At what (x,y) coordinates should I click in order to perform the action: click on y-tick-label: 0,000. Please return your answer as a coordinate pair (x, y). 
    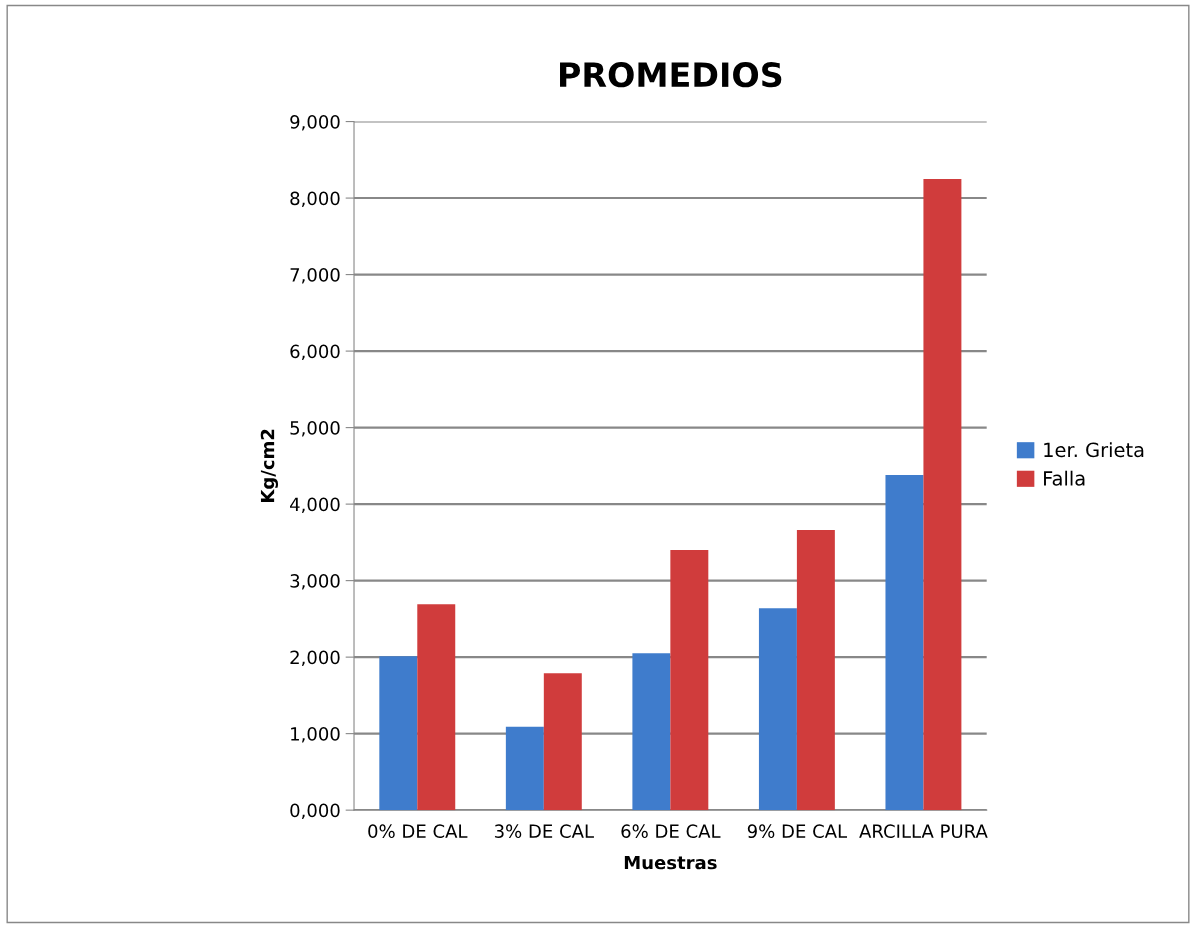
    Looking at the image, I should click on (315, 811).